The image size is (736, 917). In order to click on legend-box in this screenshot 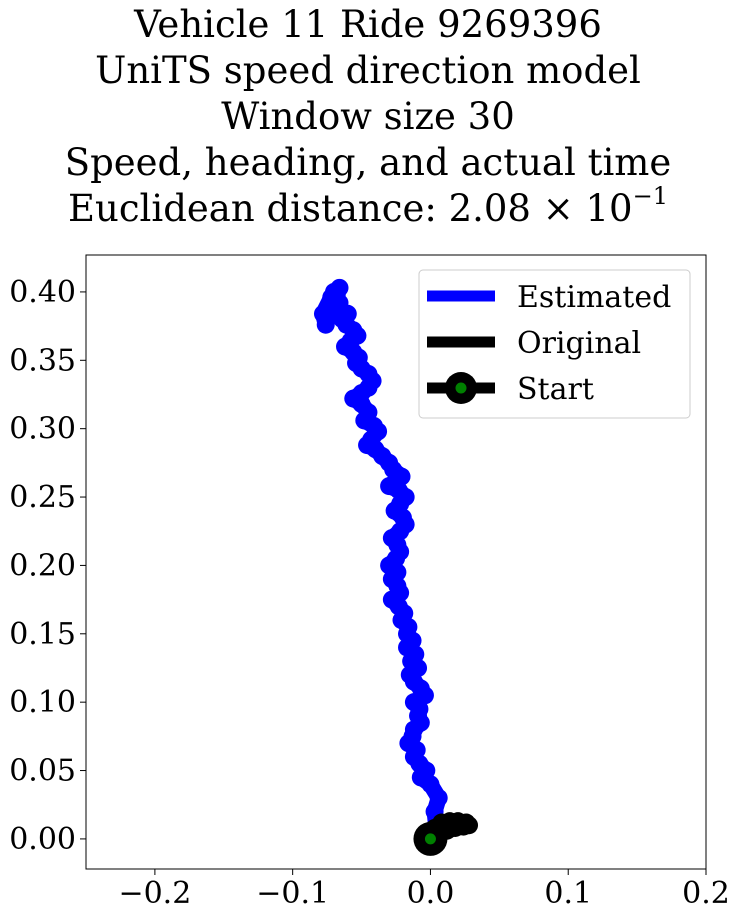, I will do `click(554, 344)`.